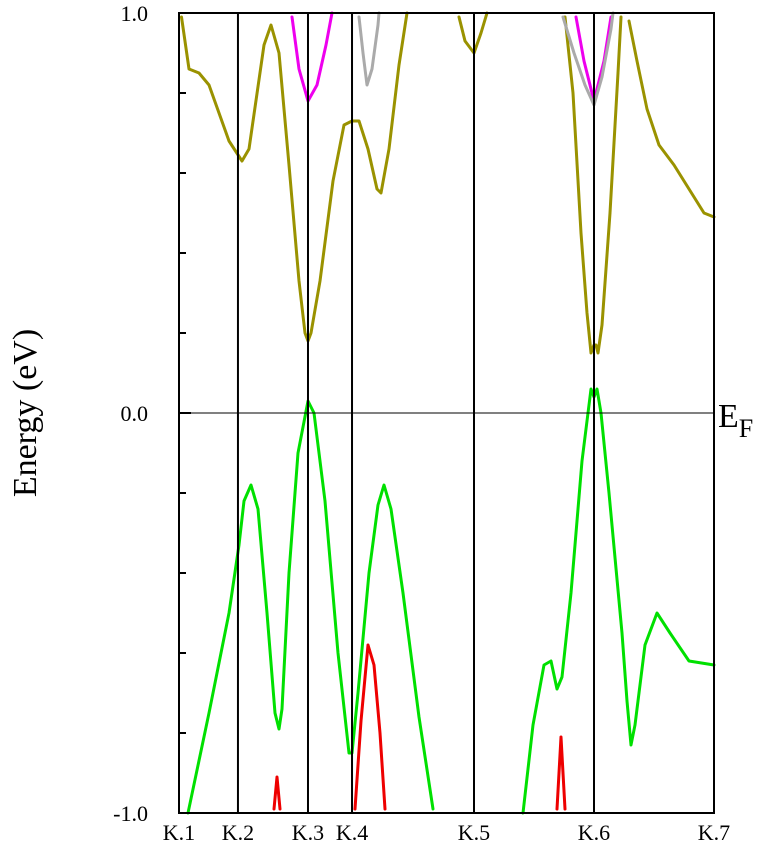 The height and width of the screenshot is (849, 771). I want to click on fermi-level-subscript: F, so click(746, 428).